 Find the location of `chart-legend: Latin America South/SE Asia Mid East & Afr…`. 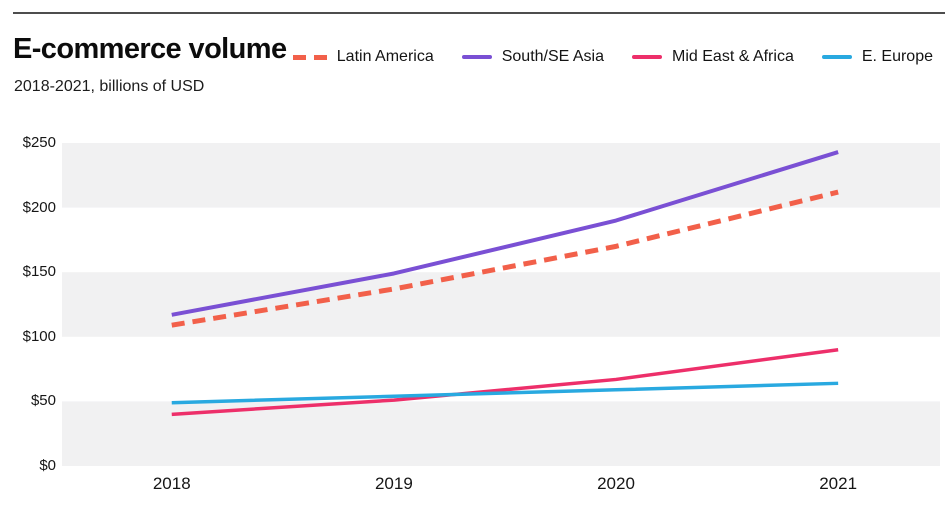

chart-legend: Latin America South/SE Asia Mid East & Afr… is located at coordinates (612, 57).